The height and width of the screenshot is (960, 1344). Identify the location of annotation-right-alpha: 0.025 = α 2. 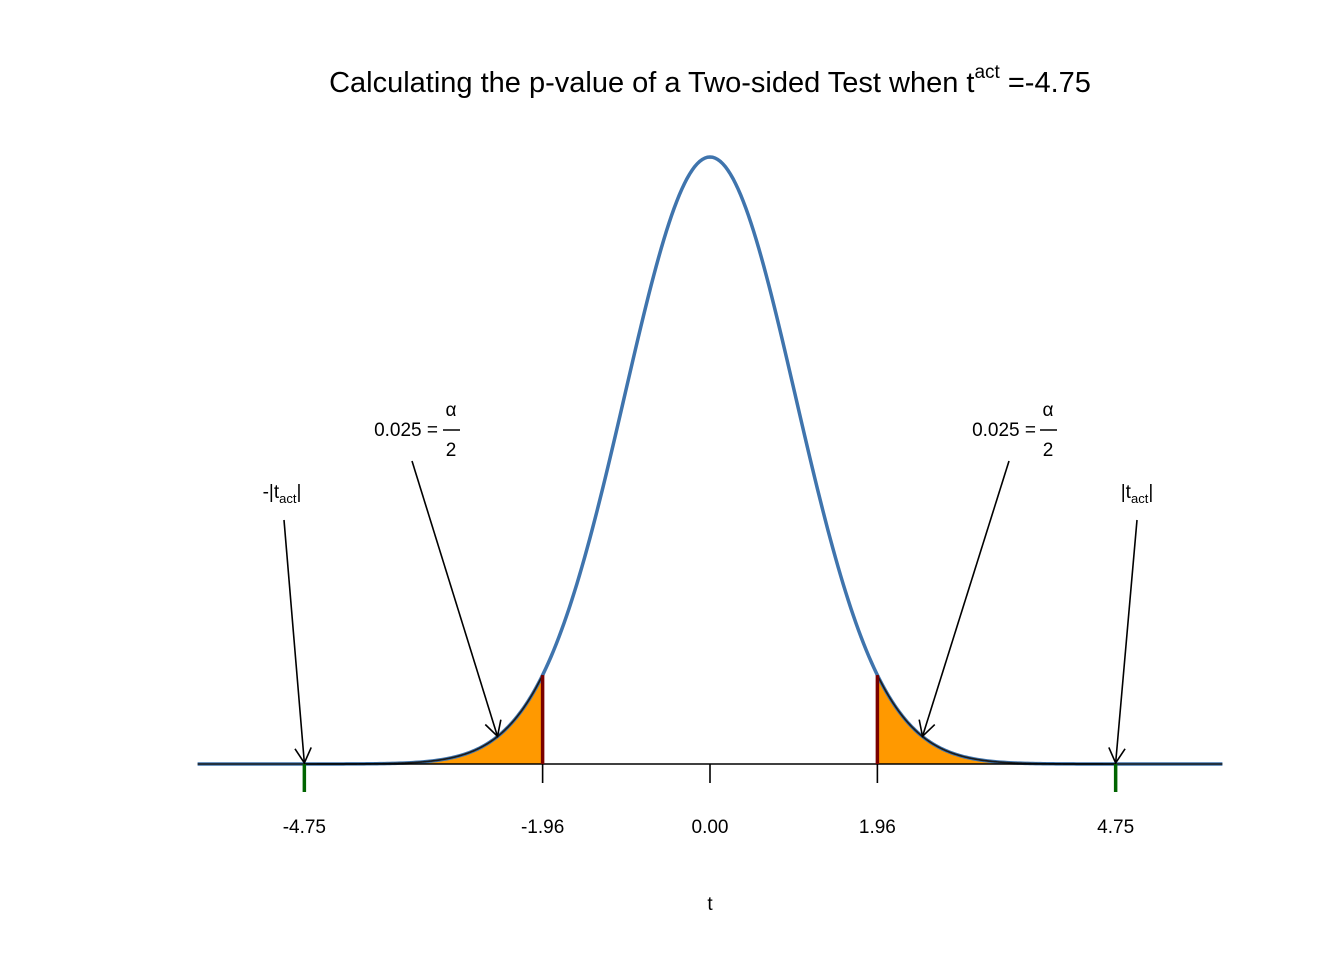
(1014, 430).